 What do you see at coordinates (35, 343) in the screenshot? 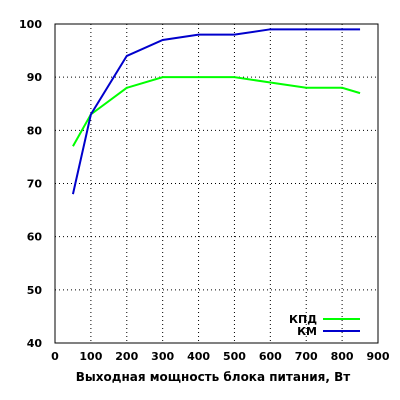
I see `y-tick-label: 40` at bounding box center [35, 343].